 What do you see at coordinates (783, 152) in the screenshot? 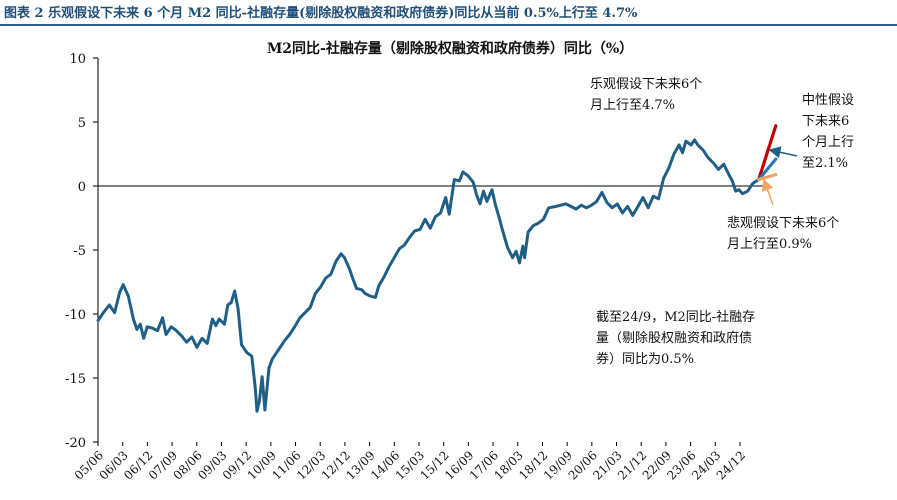
I see `neutral-annotation-arrow` at bounding box center [783, 152].